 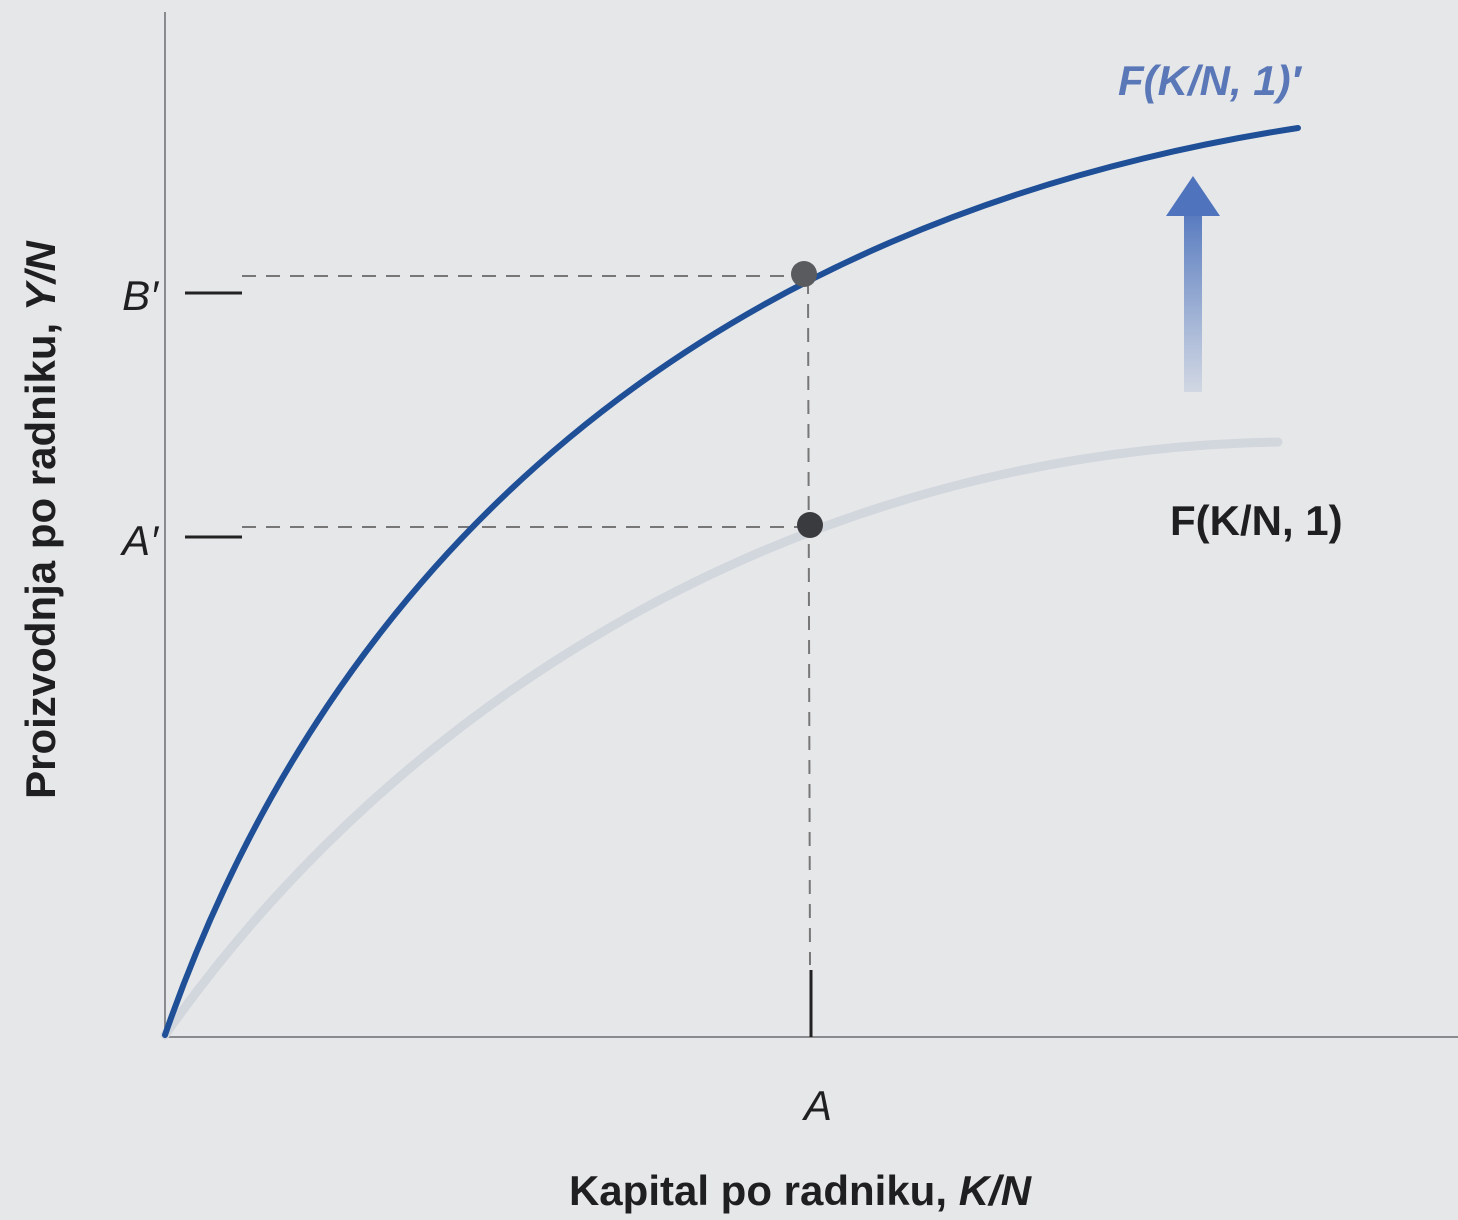 I want to click on x-axis-label-text: Kapital po radniku,, so click(x=758, y=1190).